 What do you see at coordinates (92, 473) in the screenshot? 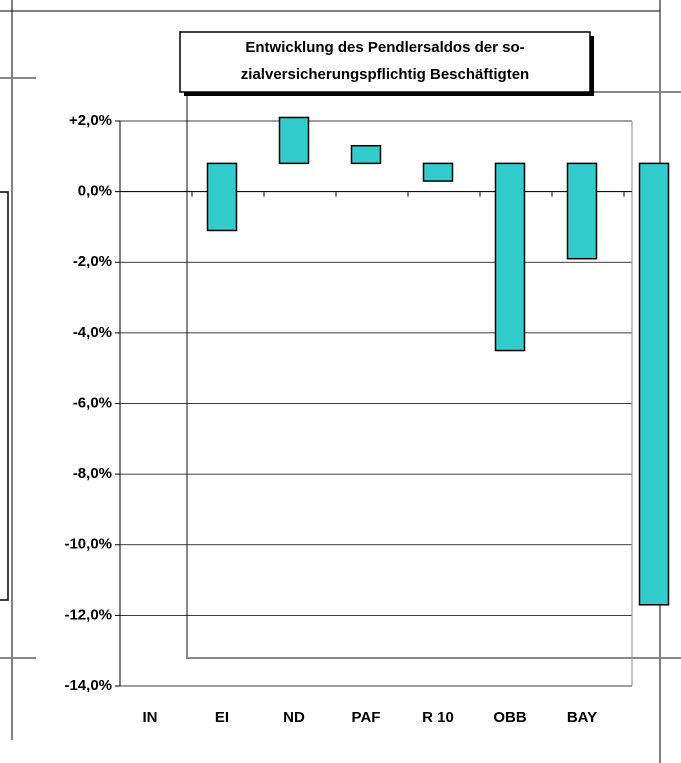
I see `y-tick-label: -8,0%` at bounding box center [92, 473].